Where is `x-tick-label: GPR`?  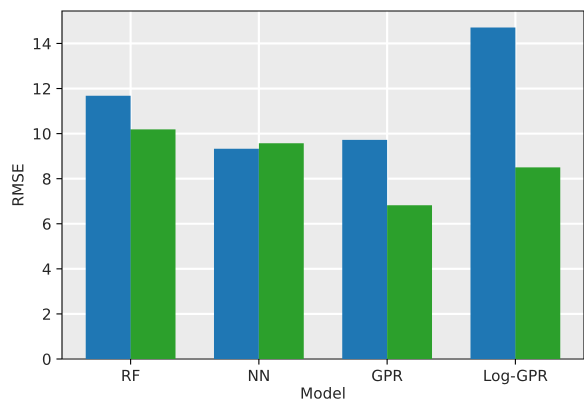
x-tick-label: GPR is located at coordinates (387, 376).